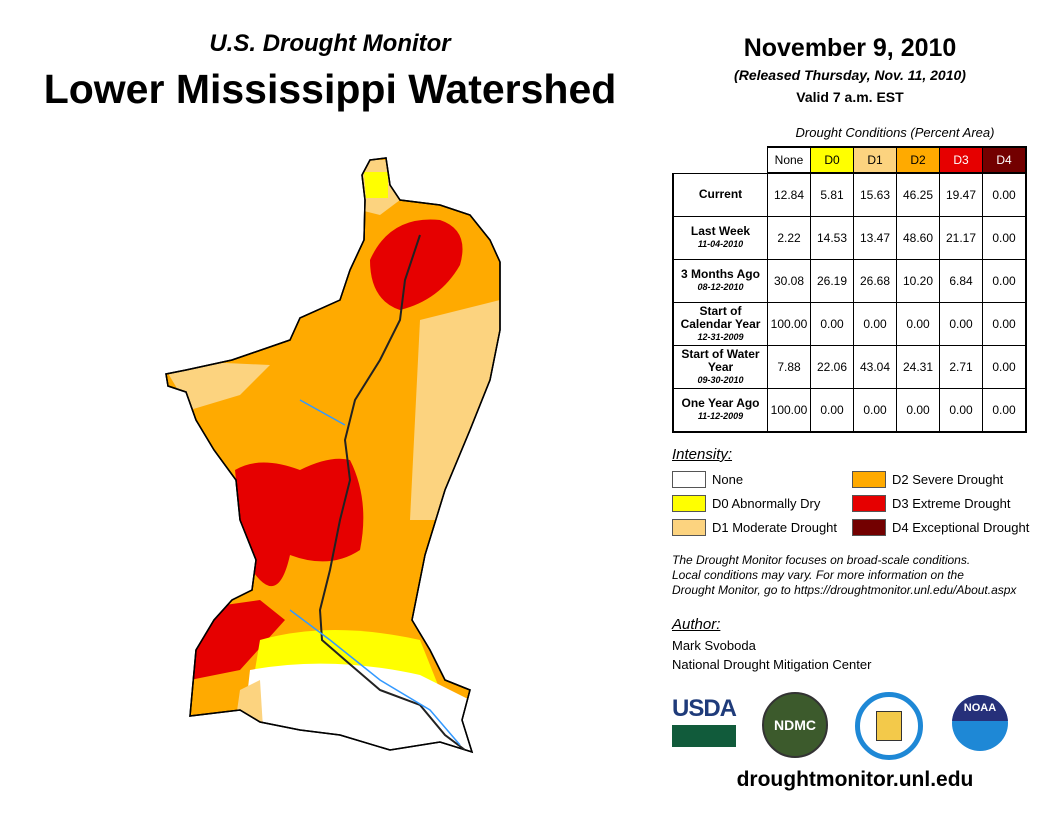  What do you see at coordinates (832, 160) in the screenshot?
I see `col-d0: D0` at bounding box center [832, 160].